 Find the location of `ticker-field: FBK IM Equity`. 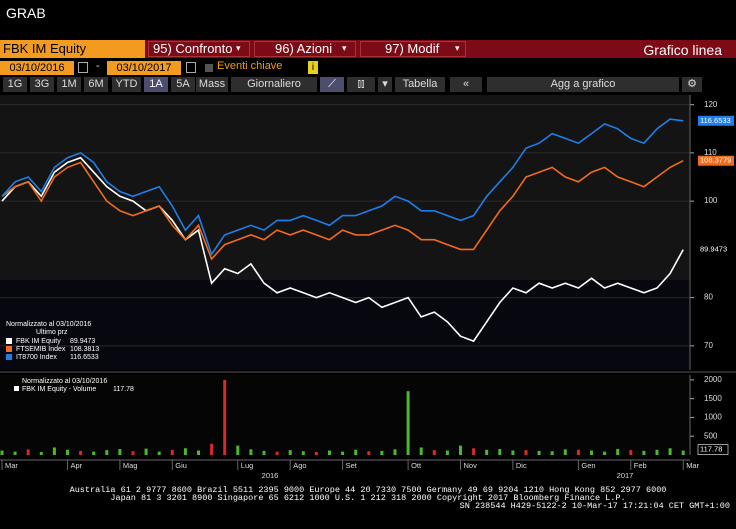

ticker-field: FBK IM Equity is located at coordinates (72, 49).